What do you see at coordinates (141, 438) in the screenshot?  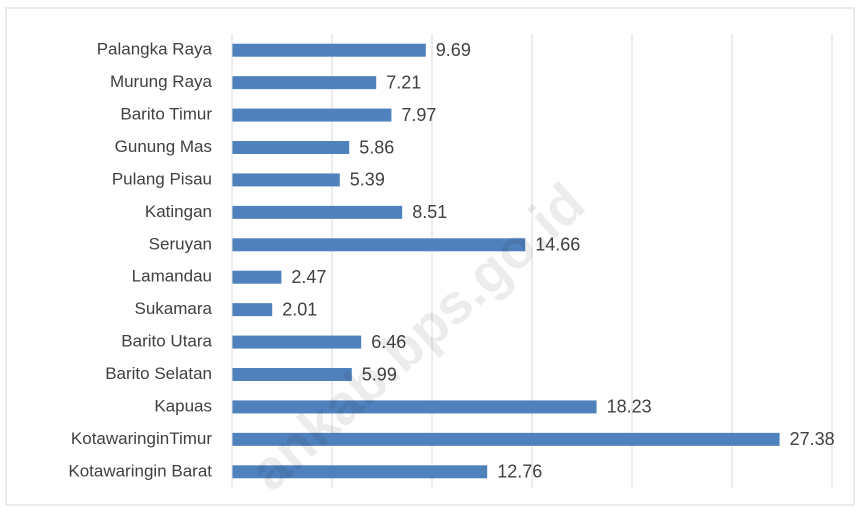 I see `y-tick-label: KotawaringinTimur` at bounding box center [141, 438].